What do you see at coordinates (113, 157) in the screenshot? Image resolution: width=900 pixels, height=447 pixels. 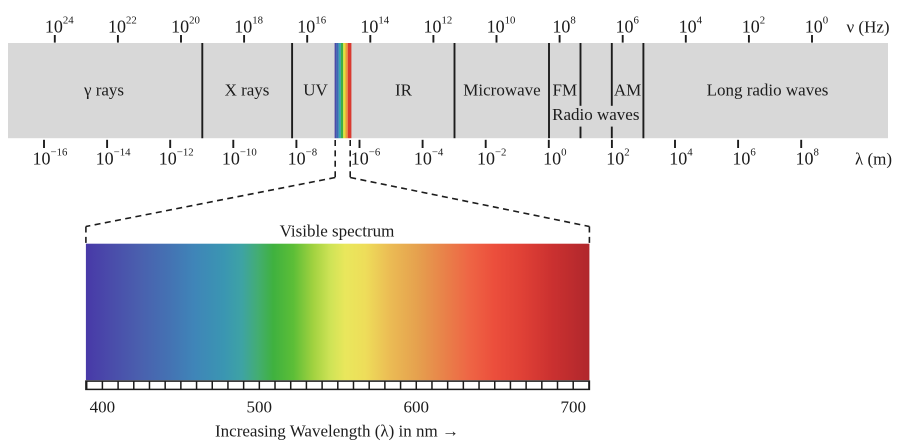 I see `svg-text: 10⁻¹⁴` at bounding box center [113, 157].